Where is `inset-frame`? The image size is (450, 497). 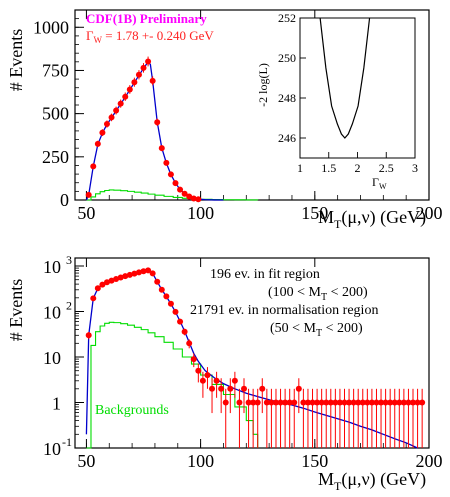
inset-frame is located at coordinates (357, 88).